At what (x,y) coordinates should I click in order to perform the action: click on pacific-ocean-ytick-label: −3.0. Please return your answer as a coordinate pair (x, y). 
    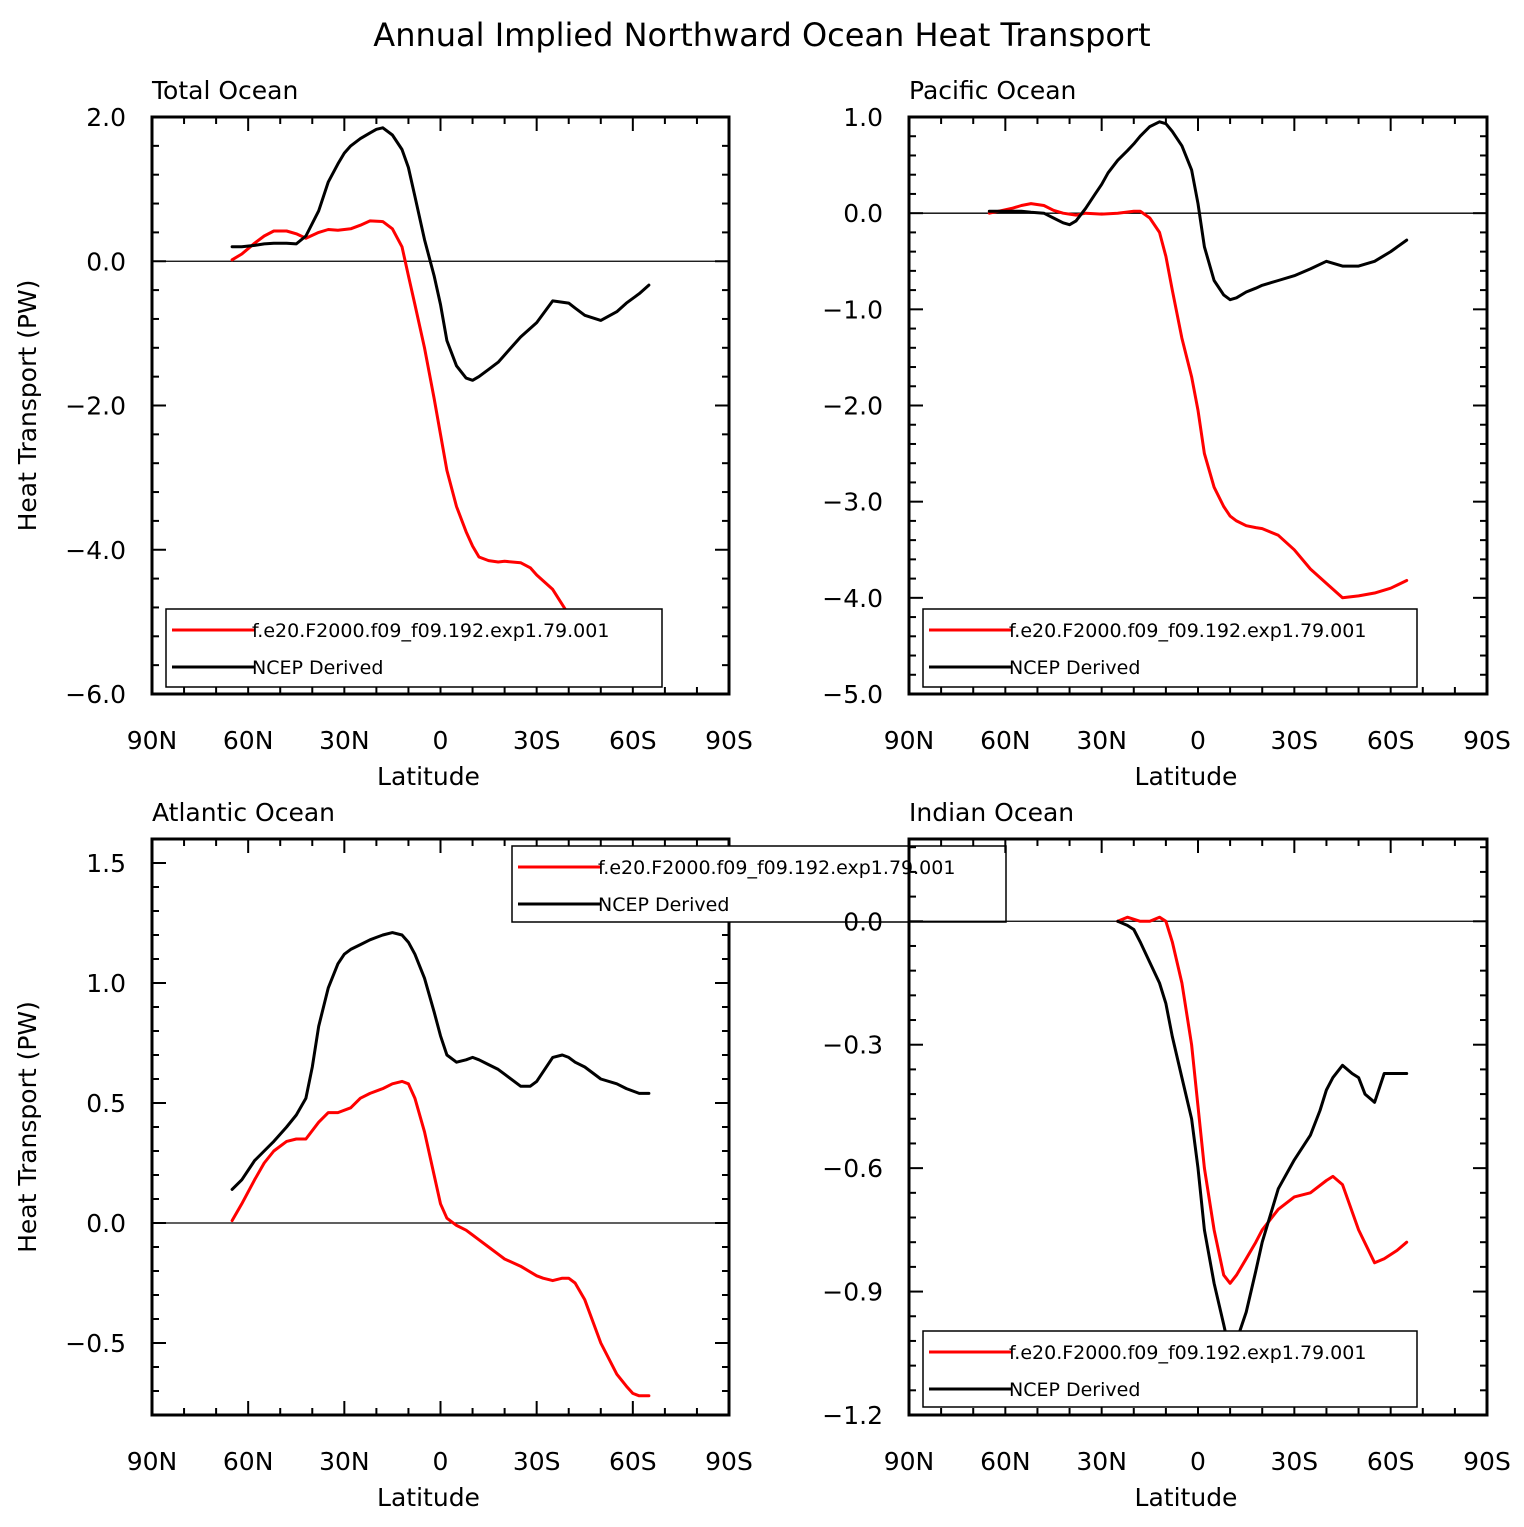
    Looking at the image, I should click on (852, 502).